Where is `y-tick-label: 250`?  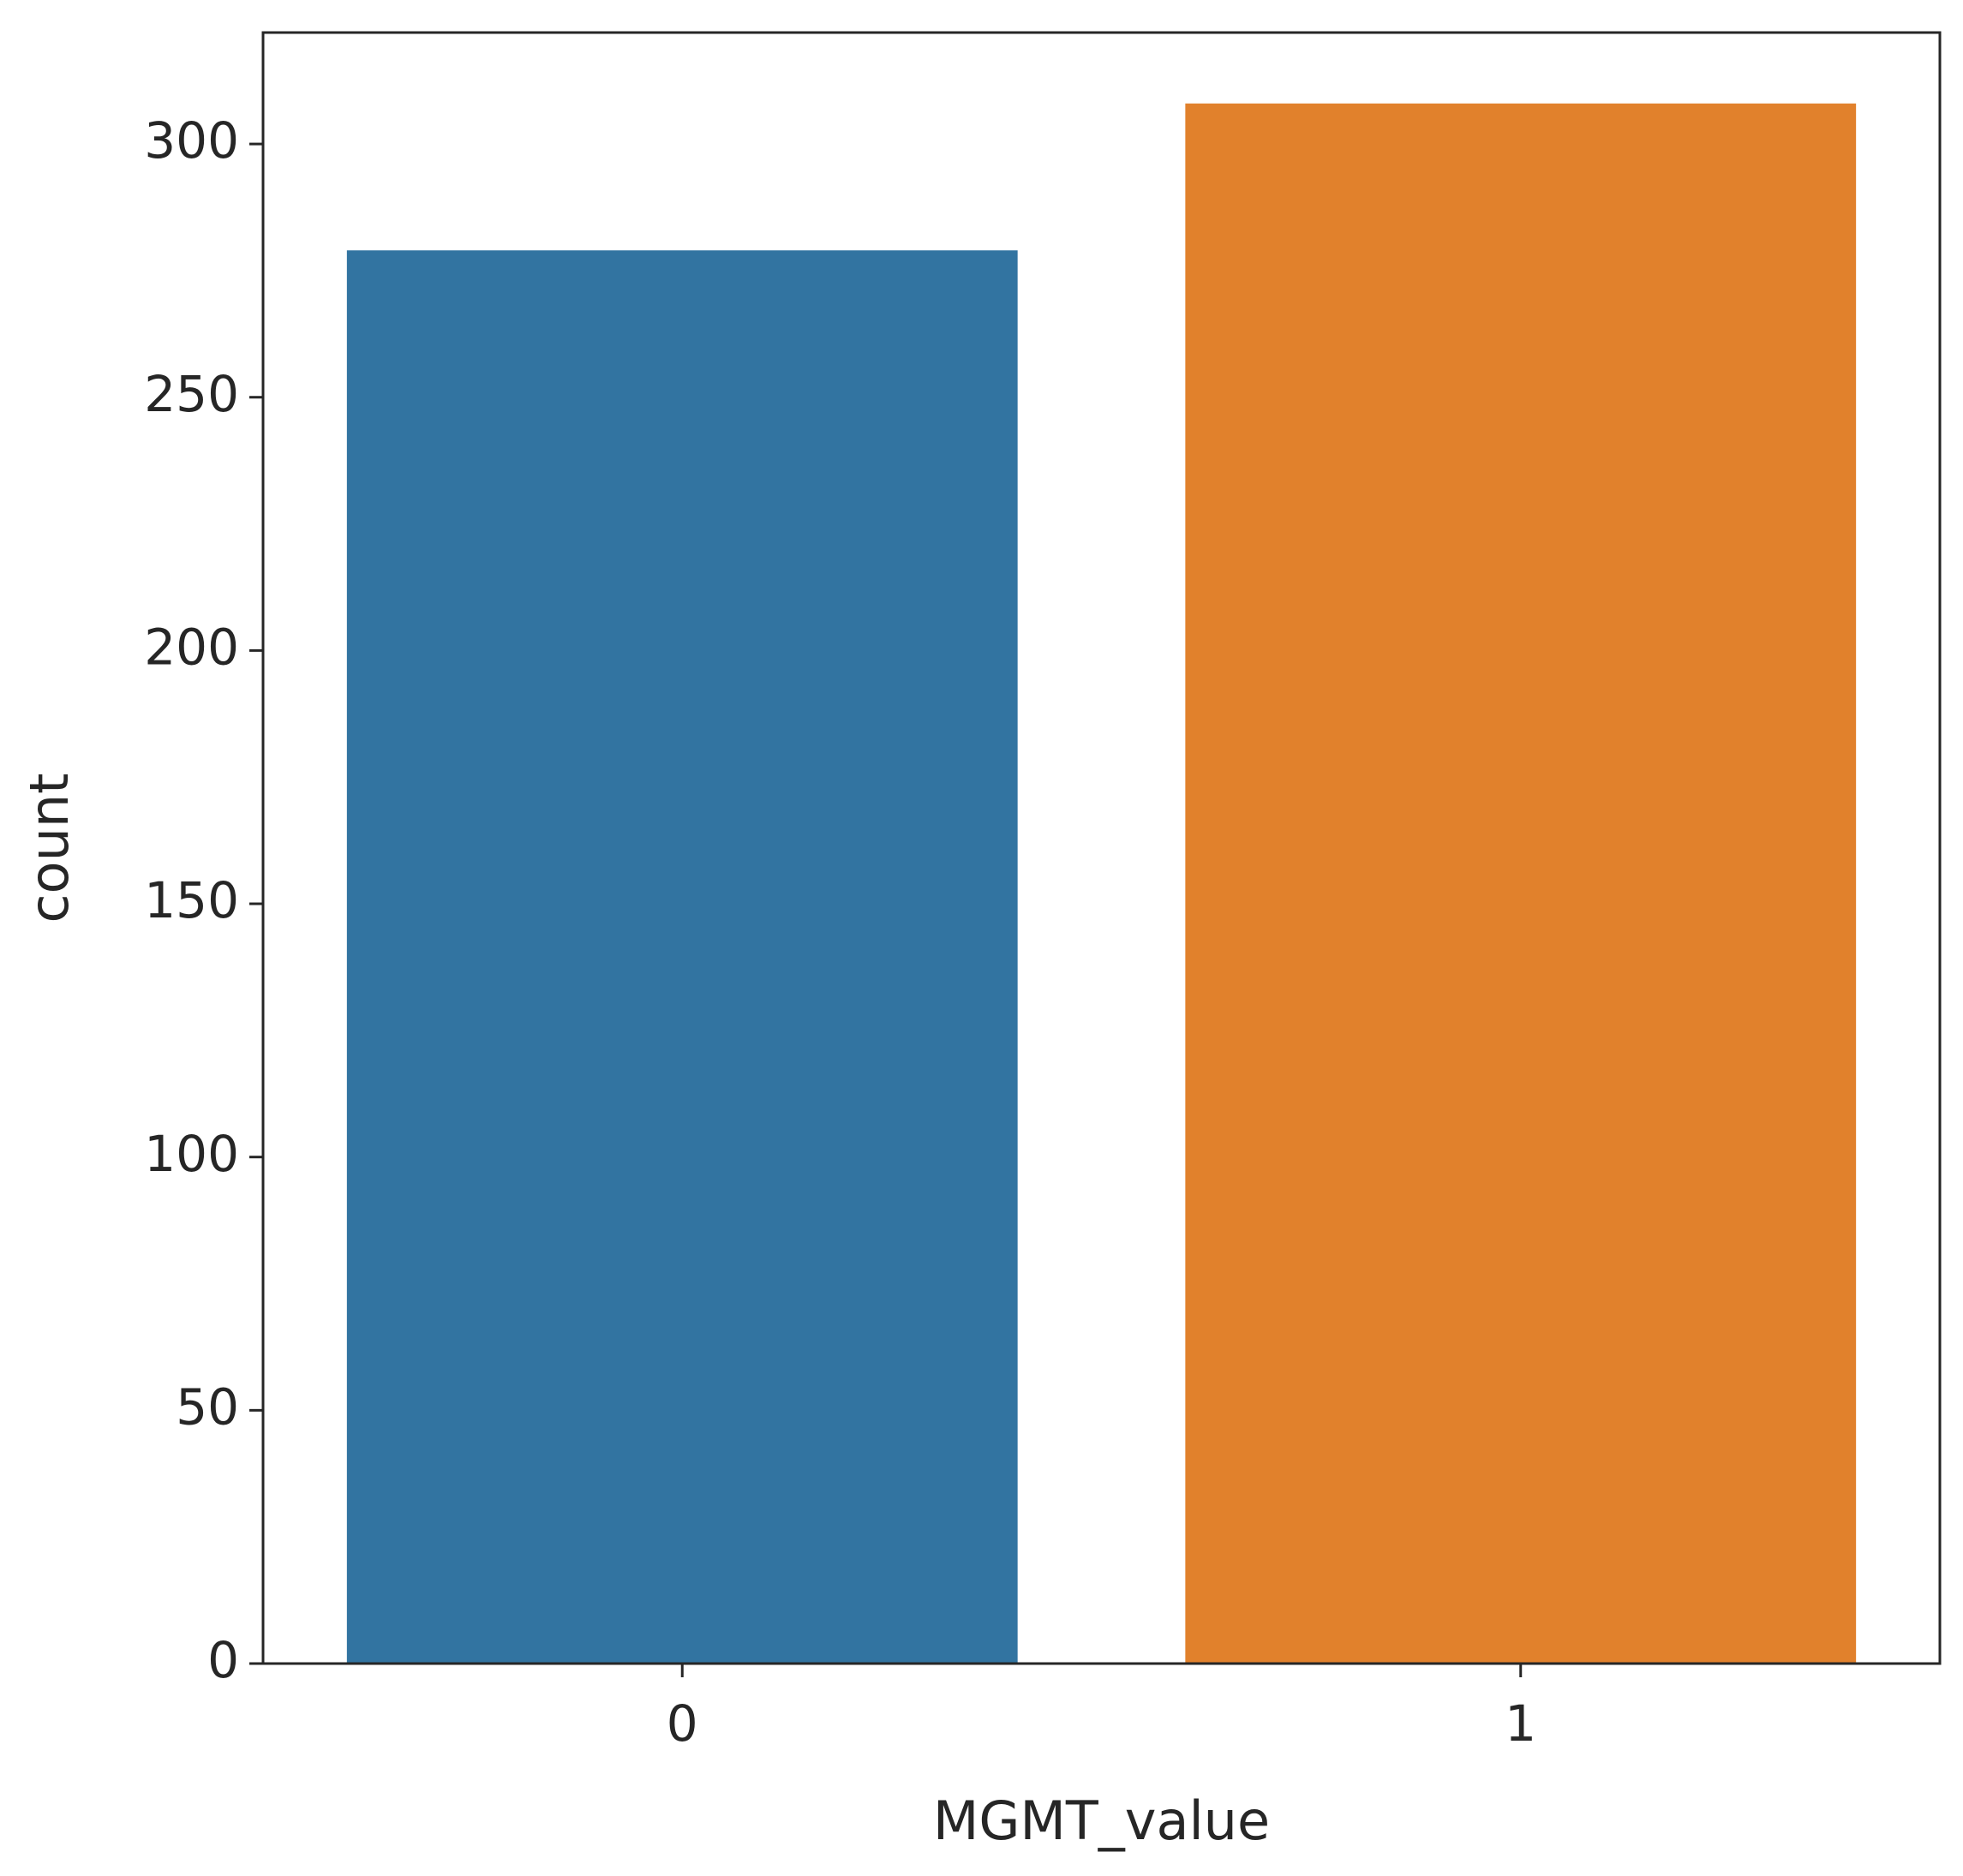 y-tick-label: 250 is located at coordinates (191, 394).